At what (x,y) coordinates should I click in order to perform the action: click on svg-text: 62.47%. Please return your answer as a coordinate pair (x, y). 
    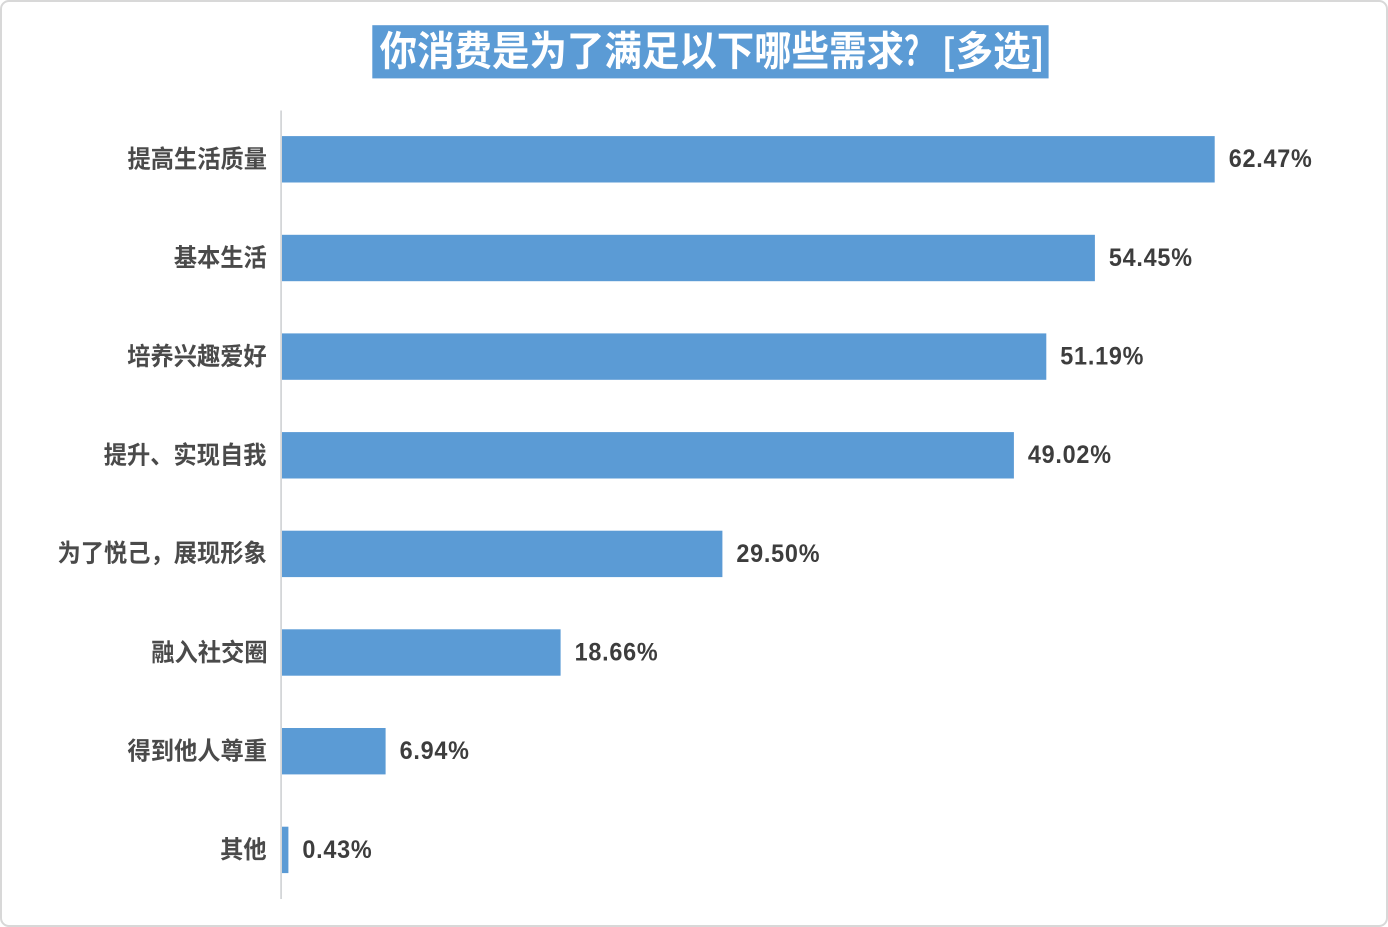
    Looking at the image, I should click on (1271, 160).